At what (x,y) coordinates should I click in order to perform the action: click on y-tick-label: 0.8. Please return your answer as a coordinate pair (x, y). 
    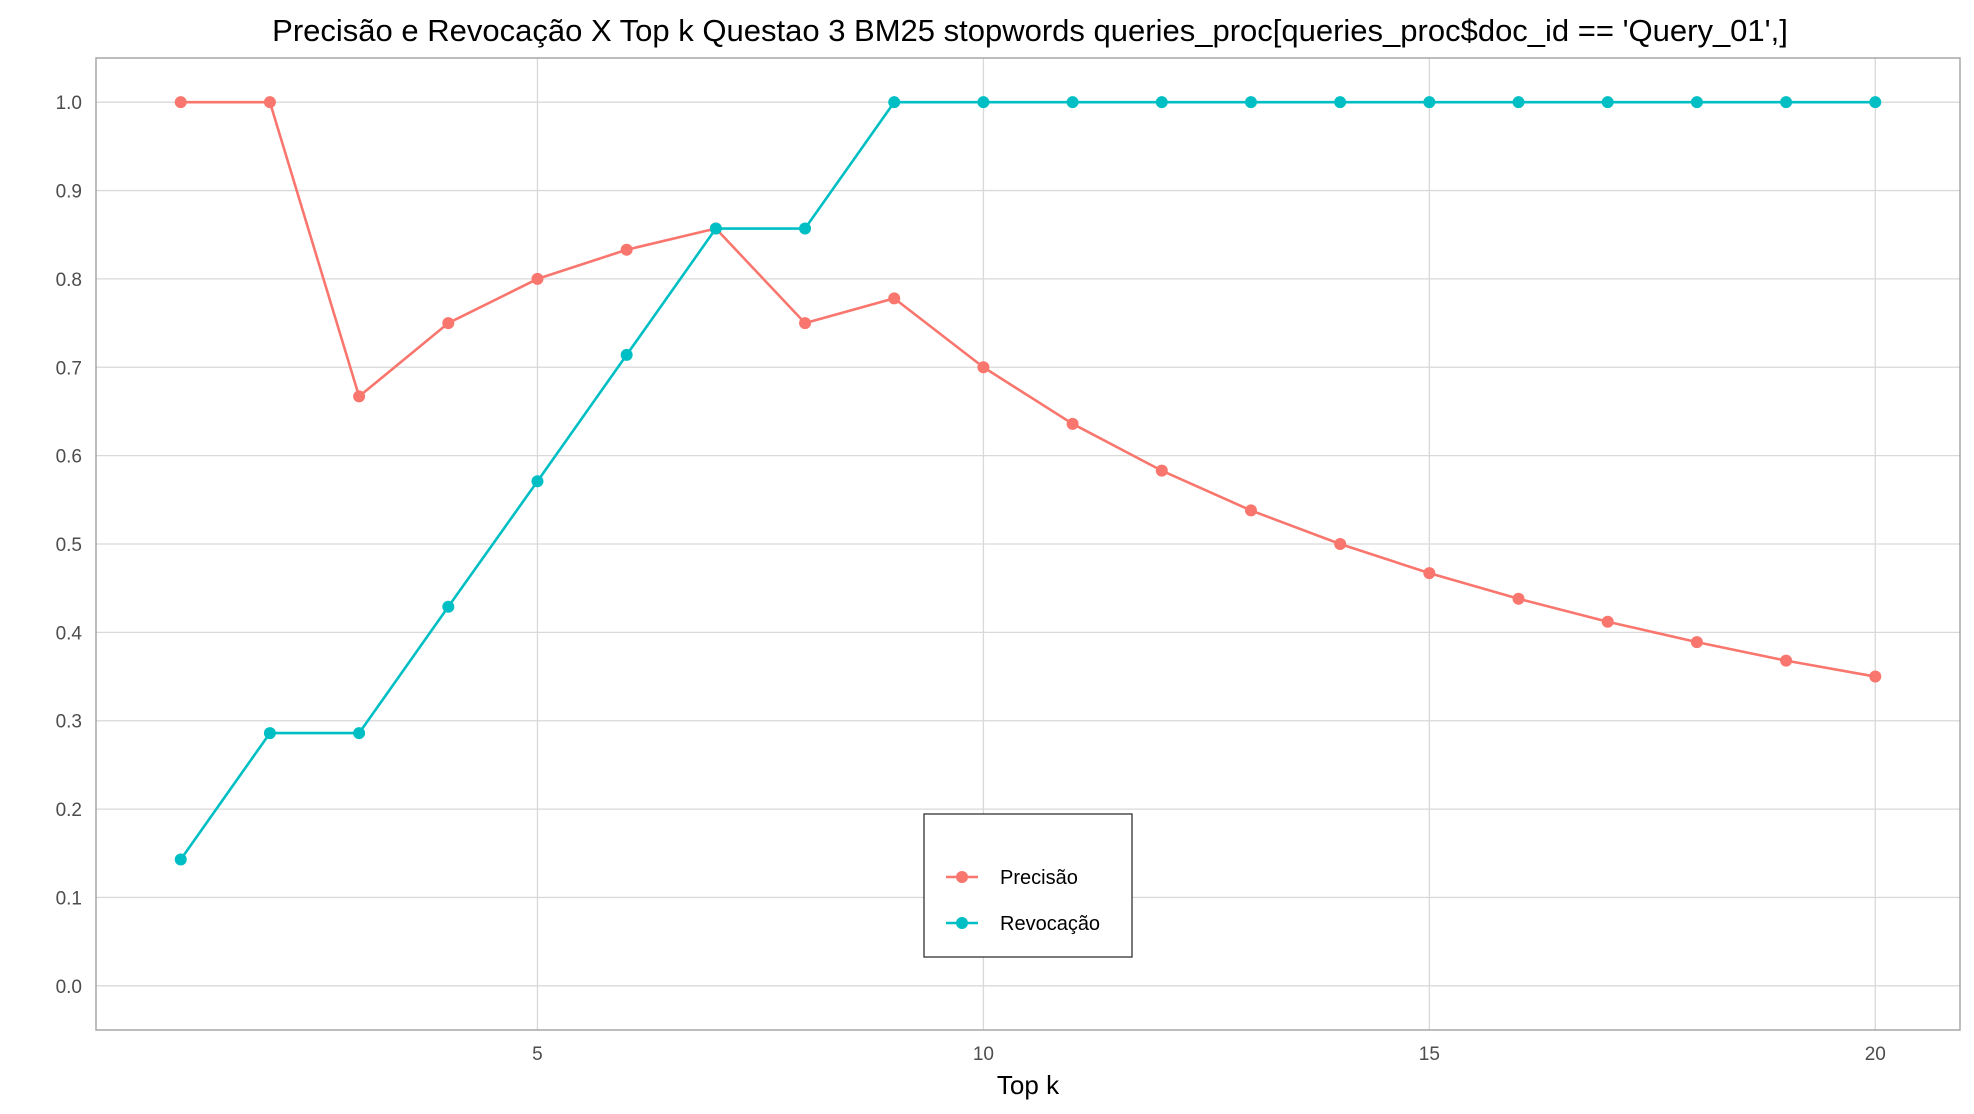
    Looking at the image, I should click on (69, 280).